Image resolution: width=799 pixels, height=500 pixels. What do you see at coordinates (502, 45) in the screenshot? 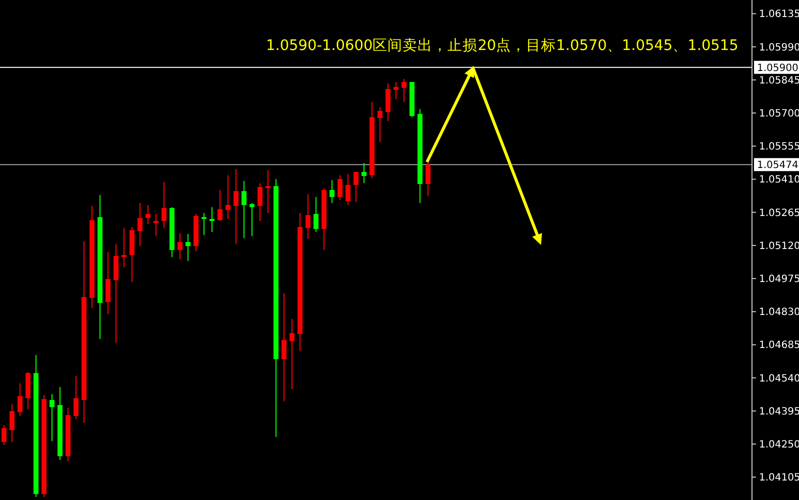
I see `annotation: 1.0590-1.0600区间卖出，止损20点，目标1.0570、1.0545、1.0515` at bounding box center [502, 45].